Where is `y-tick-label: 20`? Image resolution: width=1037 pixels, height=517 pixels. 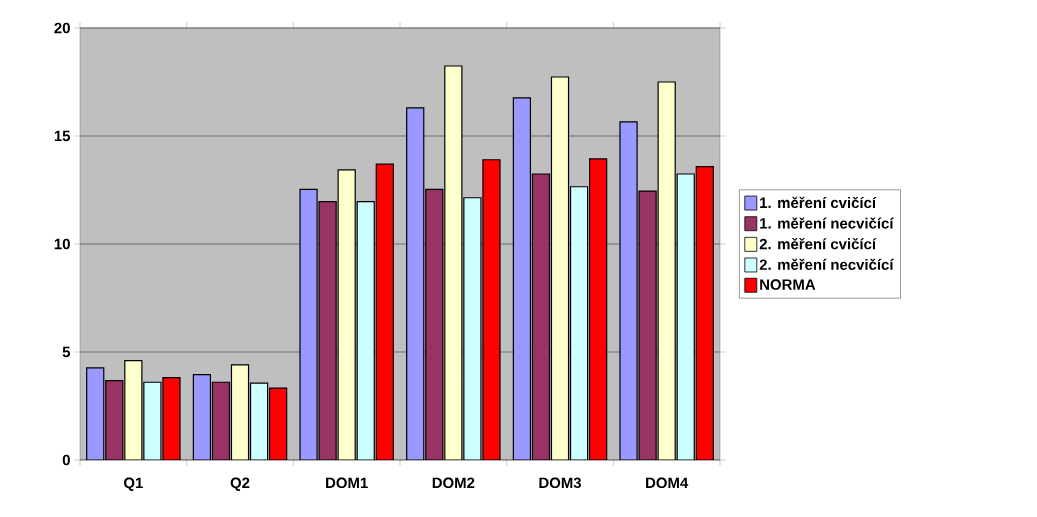 y-tick-label: 20 is located at coordinates (62, 28).